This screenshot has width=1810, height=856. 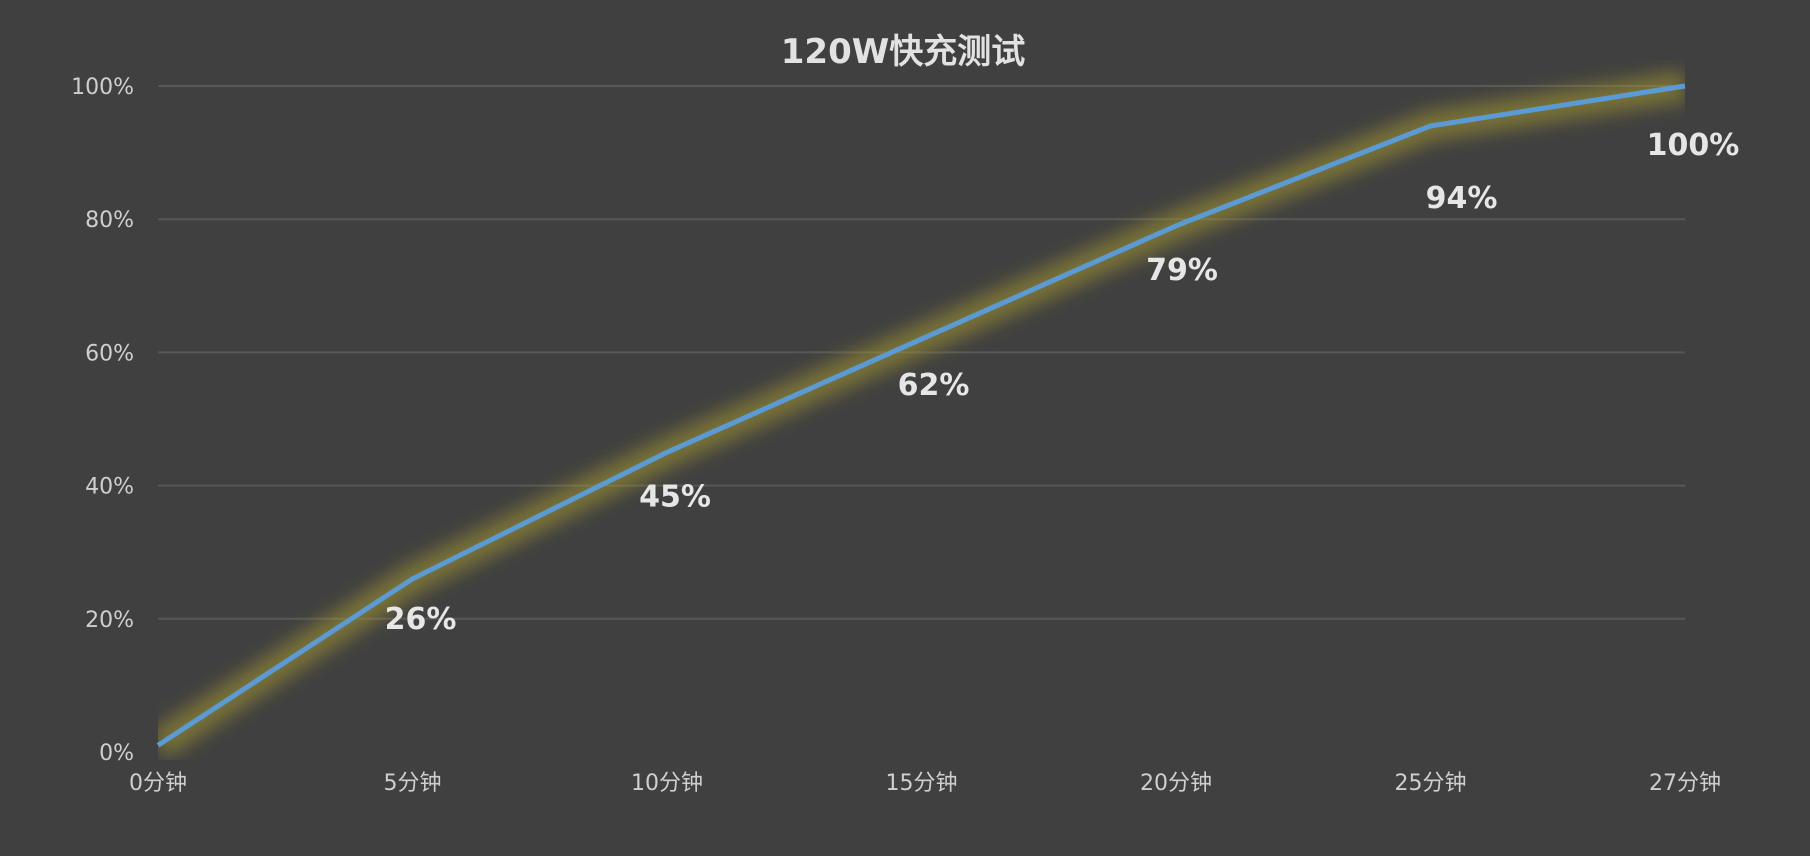 I want to click on y-tick-label: 40%, so click(x=109, y=487).